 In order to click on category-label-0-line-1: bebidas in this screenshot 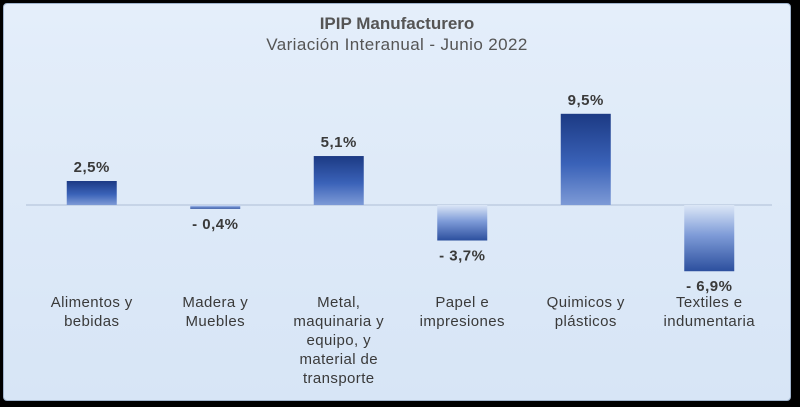, I will do `click(91, 321)`.